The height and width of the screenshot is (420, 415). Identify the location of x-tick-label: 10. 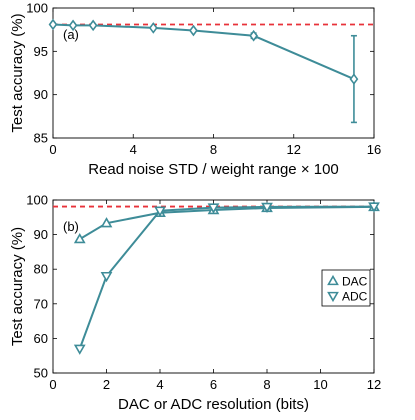
(320, 384).